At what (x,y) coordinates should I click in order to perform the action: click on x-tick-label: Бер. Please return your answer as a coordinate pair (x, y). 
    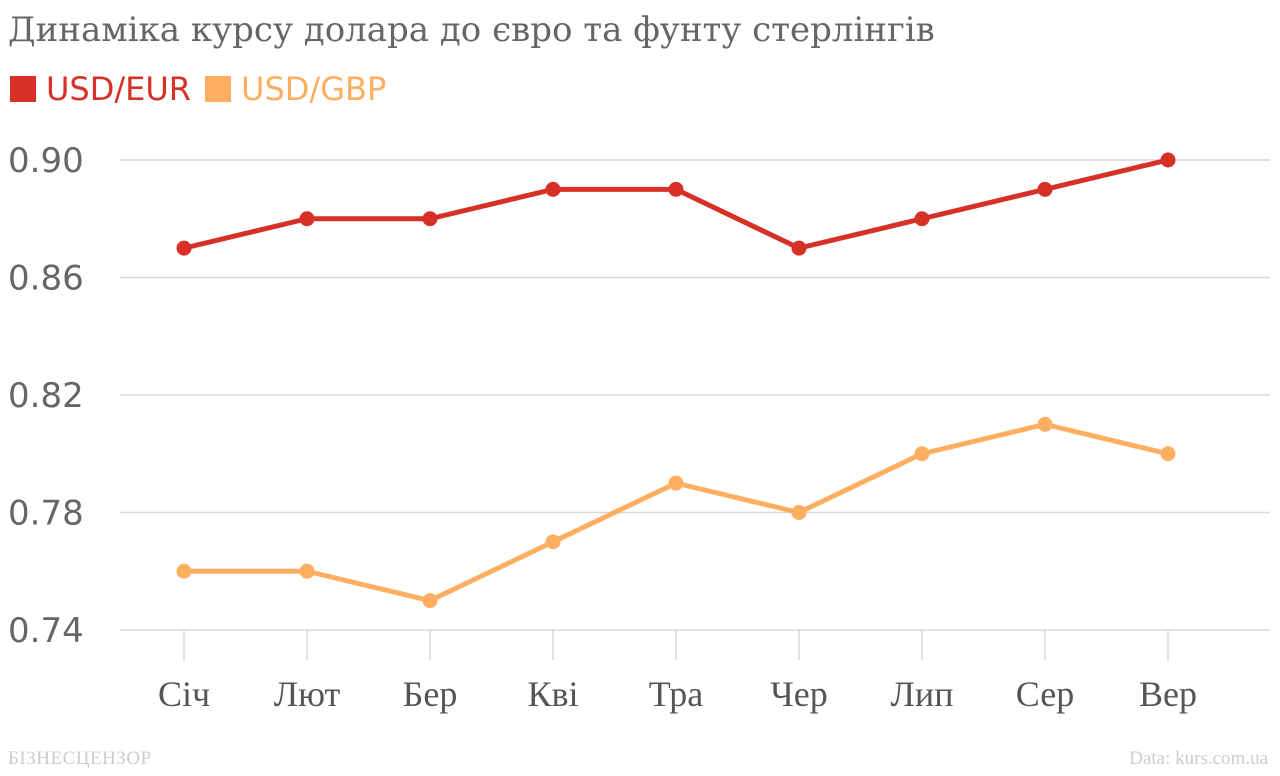
    Looking at the image, I should click on (430, 694).